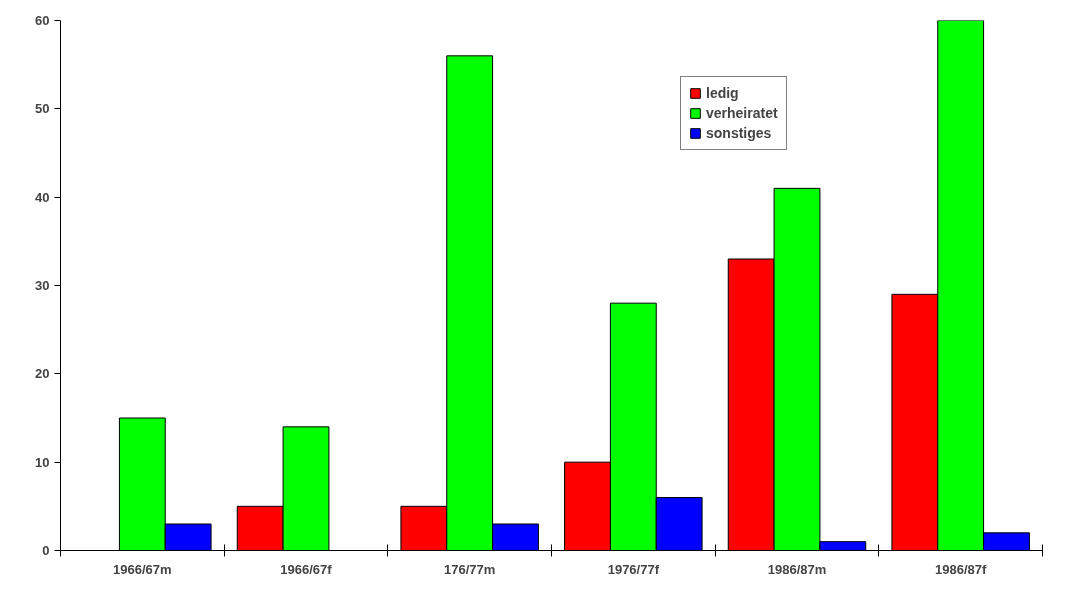  Describe the element at coordinates (739, 133) in the screenshot. I see `legend-label: sonstiges` at that location.